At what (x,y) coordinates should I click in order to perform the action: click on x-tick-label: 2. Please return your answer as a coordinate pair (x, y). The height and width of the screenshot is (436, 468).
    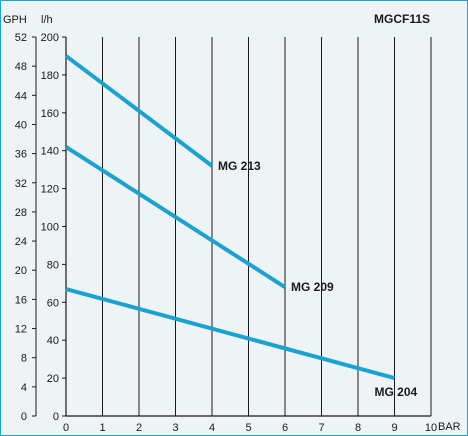
    Looking at the image, I should click on (139, 428).